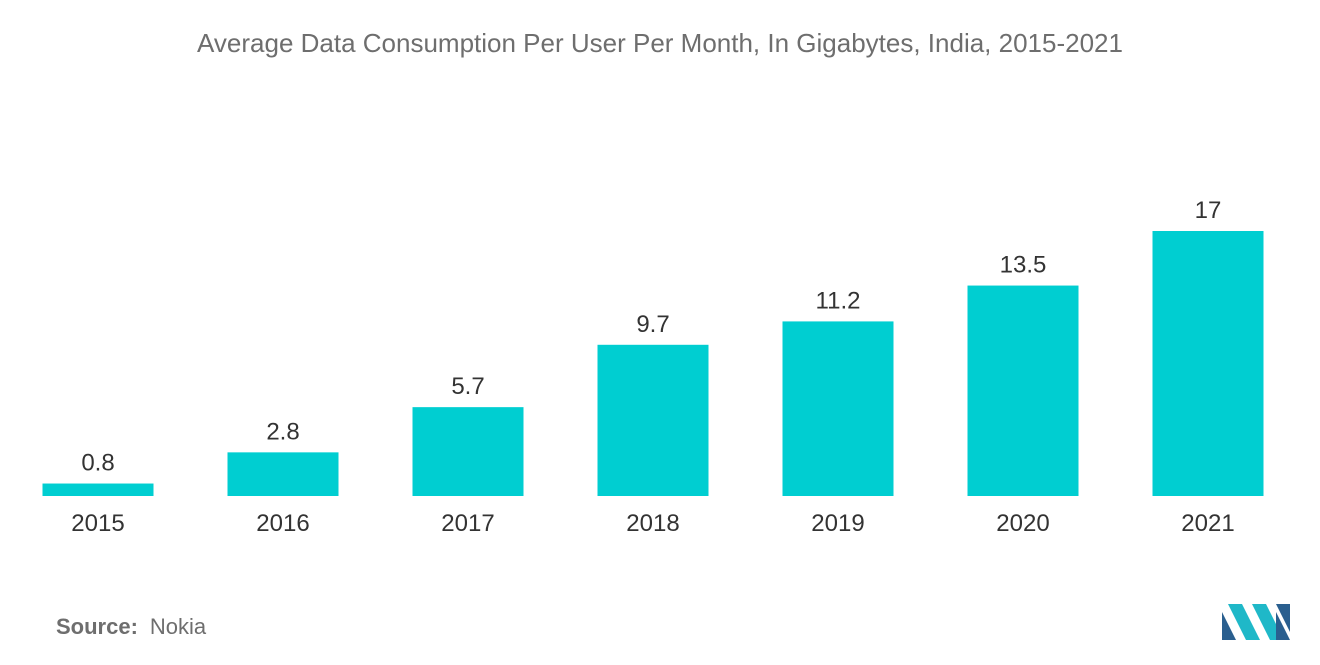  I want to click on data-label-2016: 2.8, so click(282, 431).